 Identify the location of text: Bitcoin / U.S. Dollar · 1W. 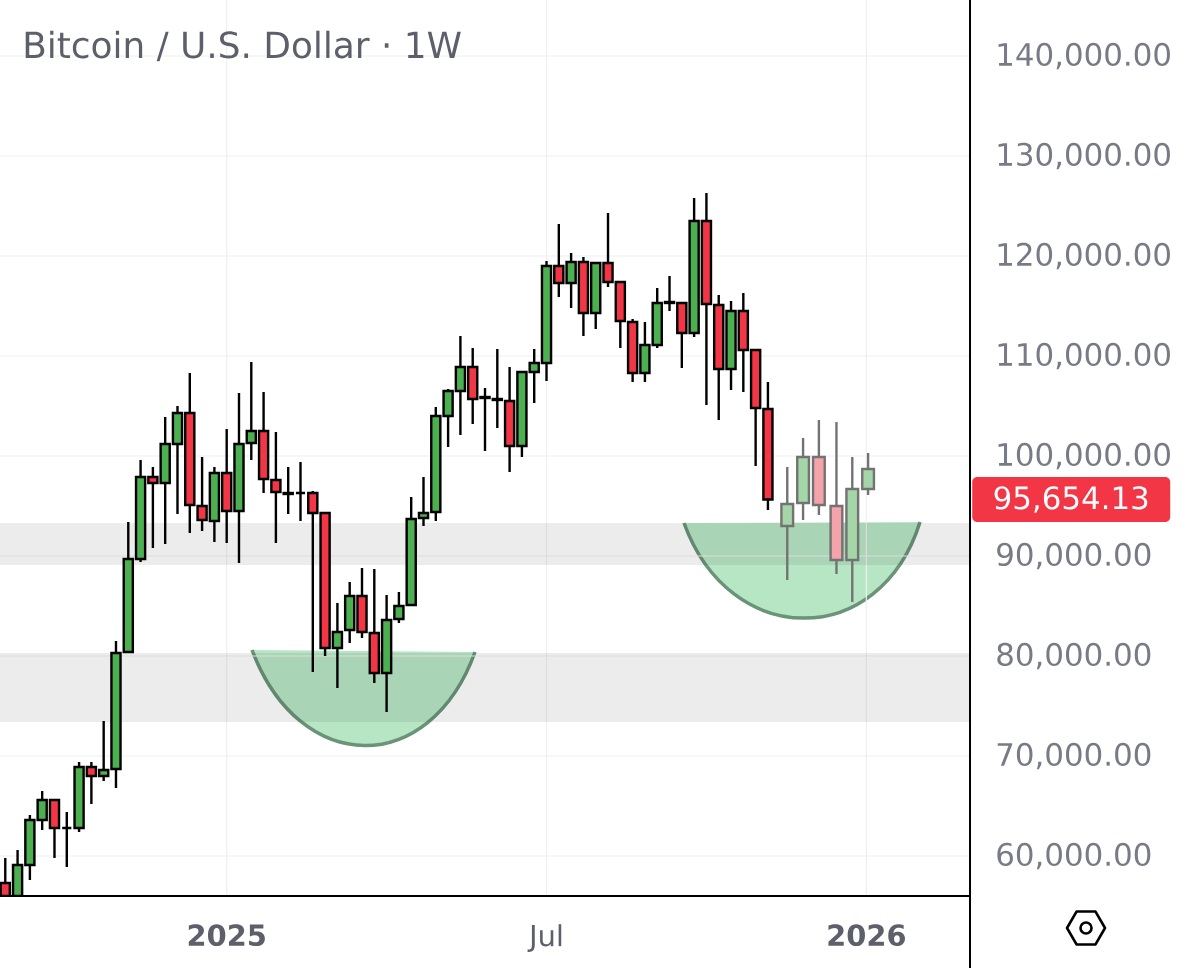
(243, 46).